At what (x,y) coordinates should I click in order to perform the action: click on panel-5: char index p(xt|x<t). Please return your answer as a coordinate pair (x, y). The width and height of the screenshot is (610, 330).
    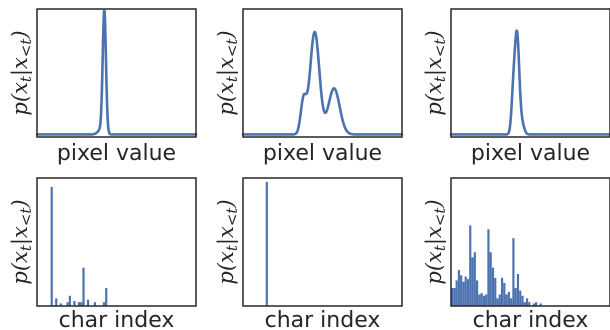
    Looking at the image, I should click on (308, 253).